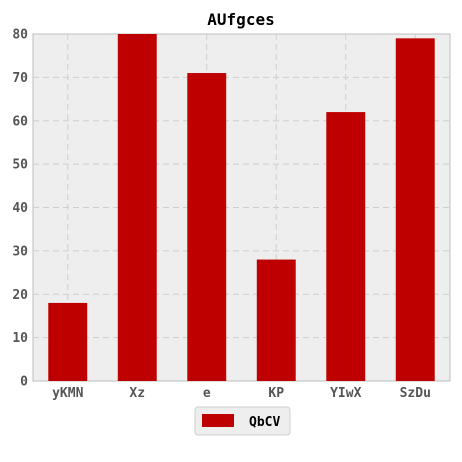  I want to click on y-tick-label: 40, so click(20, 208).